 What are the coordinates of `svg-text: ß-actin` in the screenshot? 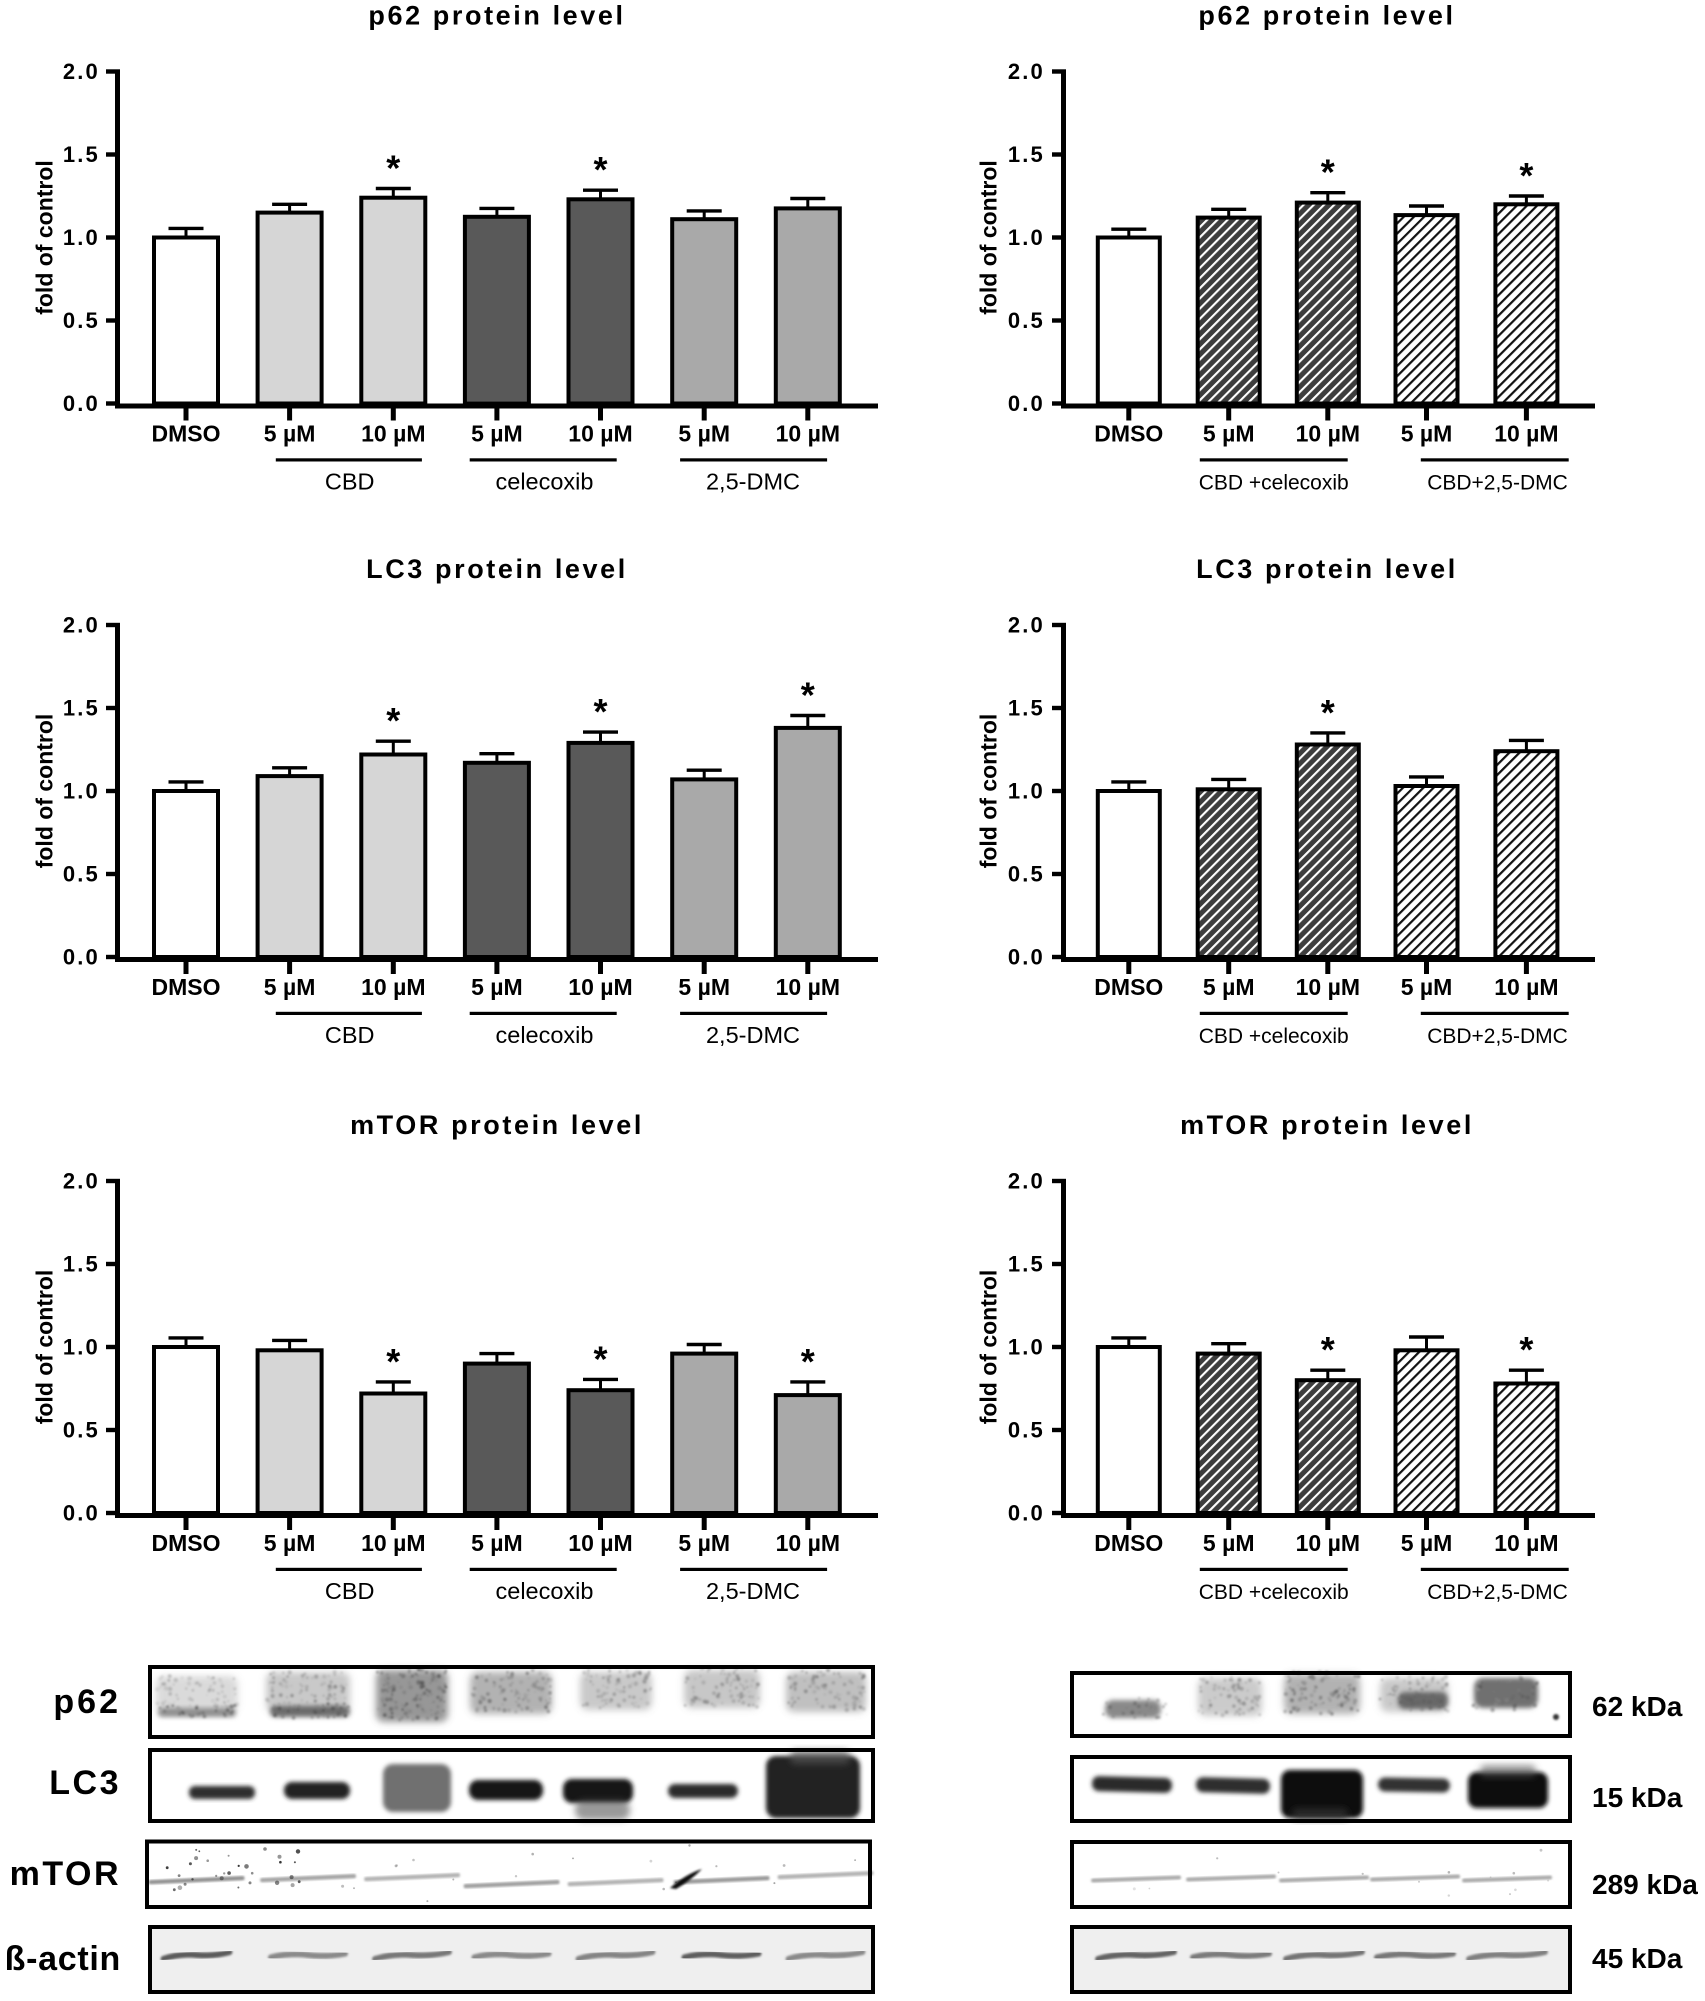 It's located at (63, 1959).